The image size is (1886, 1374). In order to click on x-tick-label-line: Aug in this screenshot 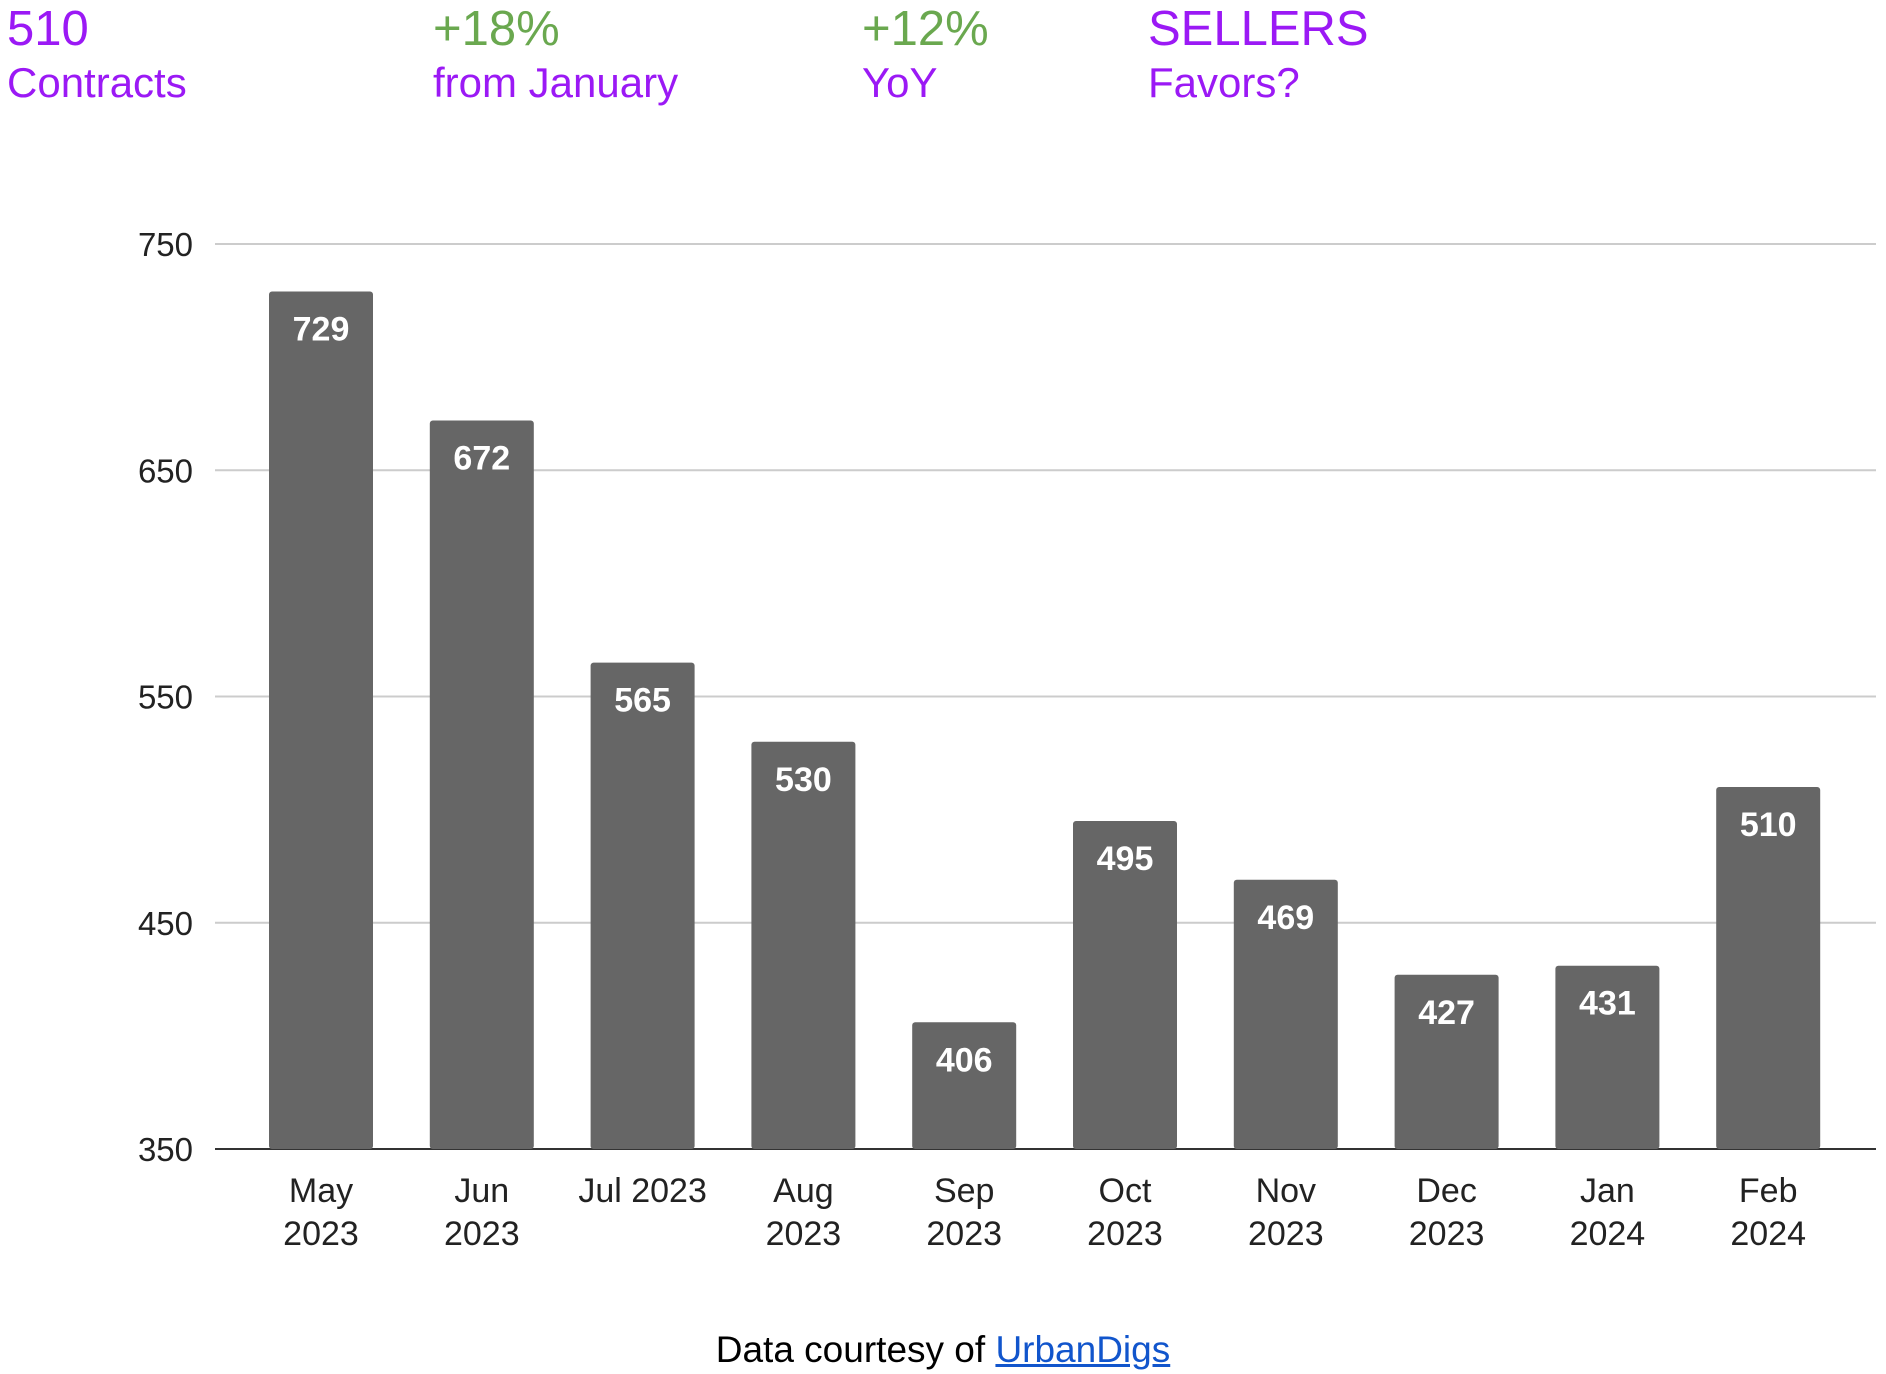, I will do `click(803, 1191)`.